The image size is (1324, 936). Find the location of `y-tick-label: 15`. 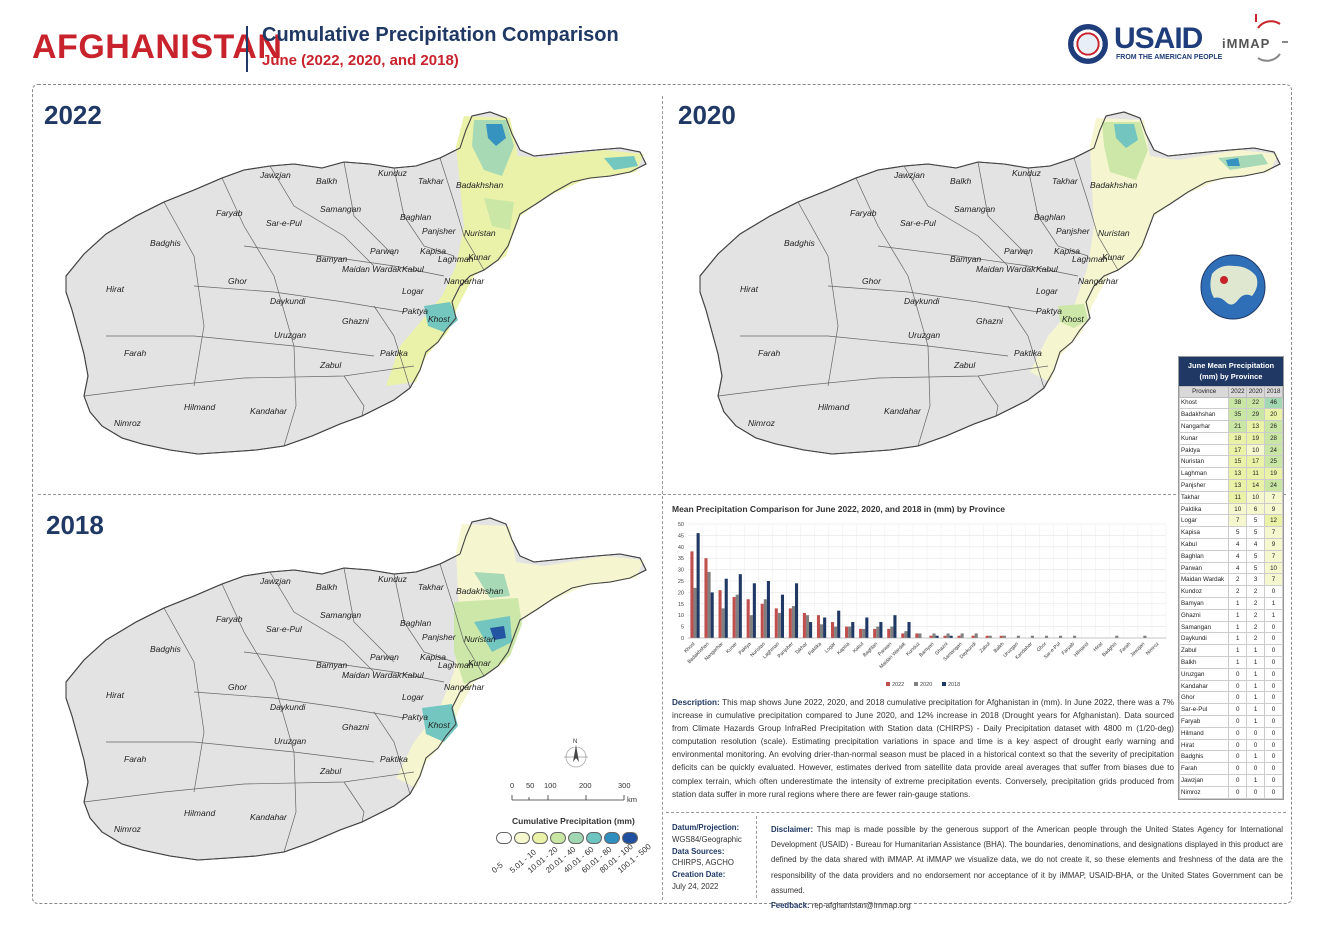

y-tick-label: 15 is located at coordinates (681, 605).